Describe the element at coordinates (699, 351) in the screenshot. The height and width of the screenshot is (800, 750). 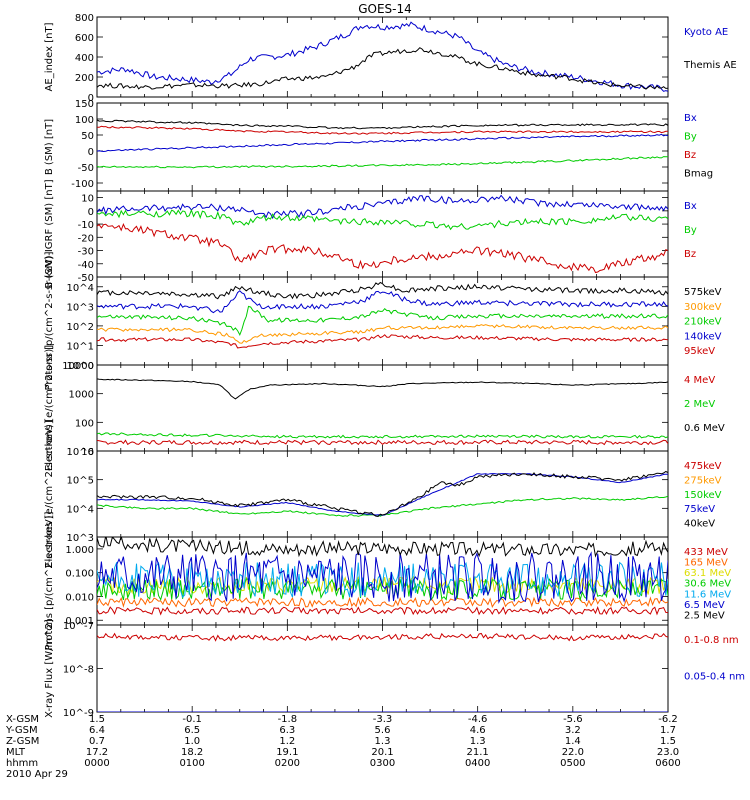
I see `legend-label: 95keV` at that location.